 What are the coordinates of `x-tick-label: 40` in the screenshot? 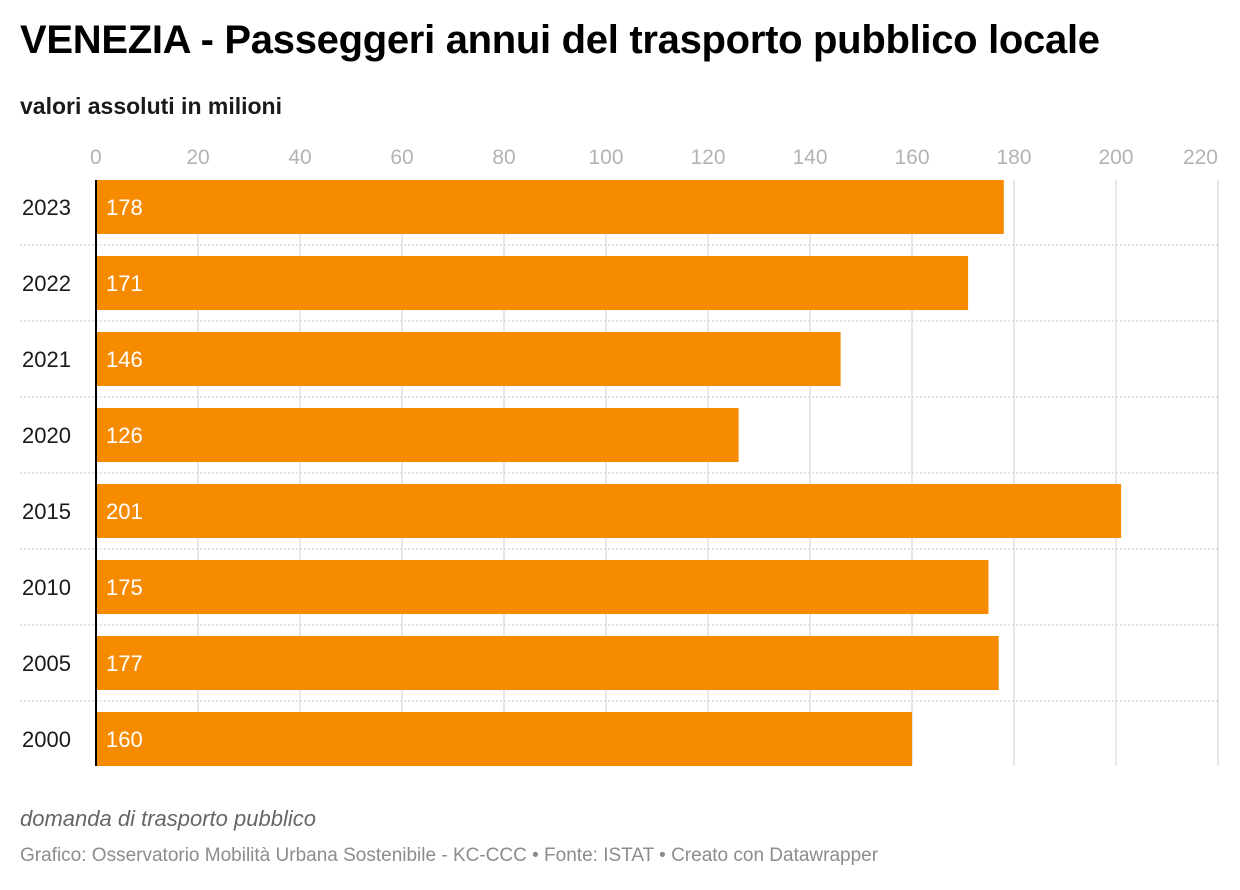 It's located at (299, 157).